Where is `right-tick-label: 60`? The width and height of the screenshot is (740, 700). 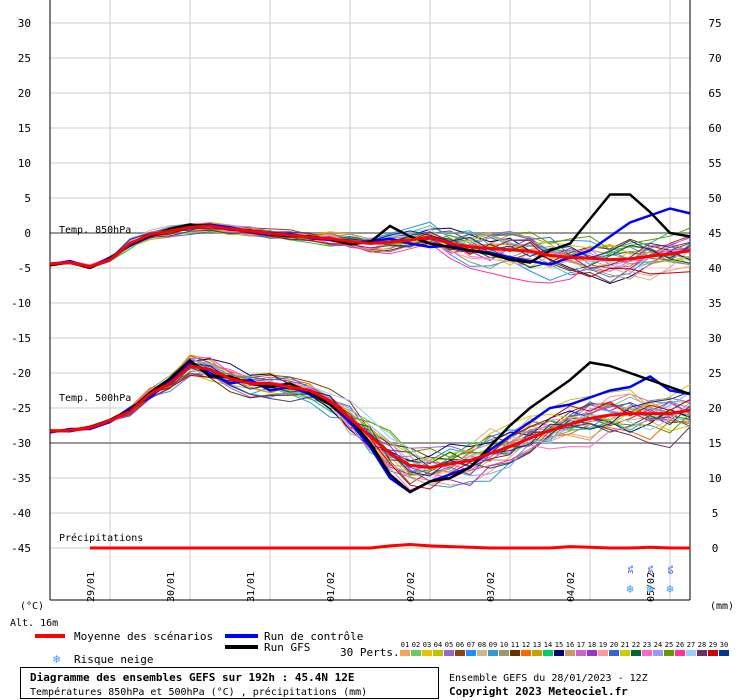
right-tick-label: 60 is located at coordinates (714, 128).